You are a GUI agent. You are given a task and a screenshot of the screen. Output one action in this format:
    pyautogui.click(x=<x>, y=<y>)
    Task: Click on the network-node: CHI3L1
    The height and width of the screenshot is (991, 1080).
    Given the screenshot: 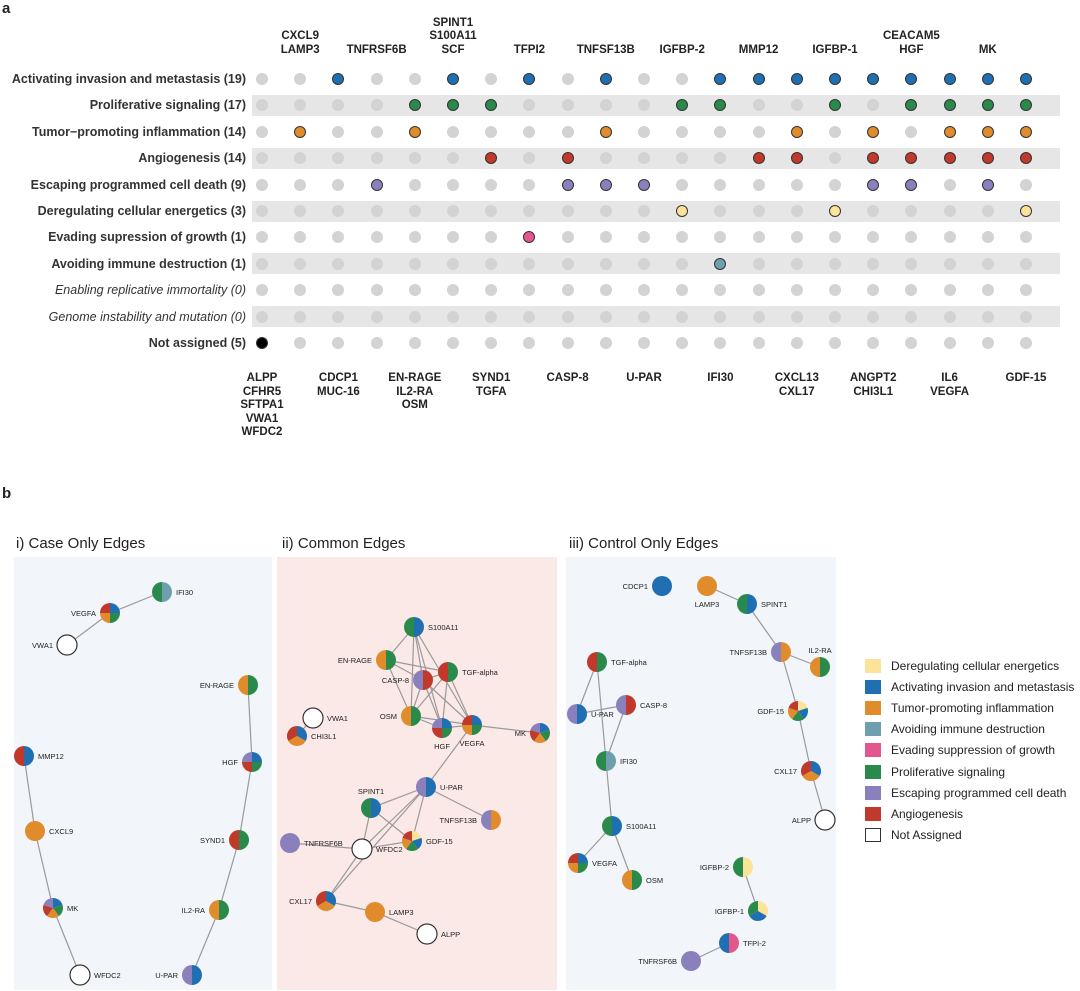 What is the action you would take?
    pyautogui.click(x=311, y=736)
    